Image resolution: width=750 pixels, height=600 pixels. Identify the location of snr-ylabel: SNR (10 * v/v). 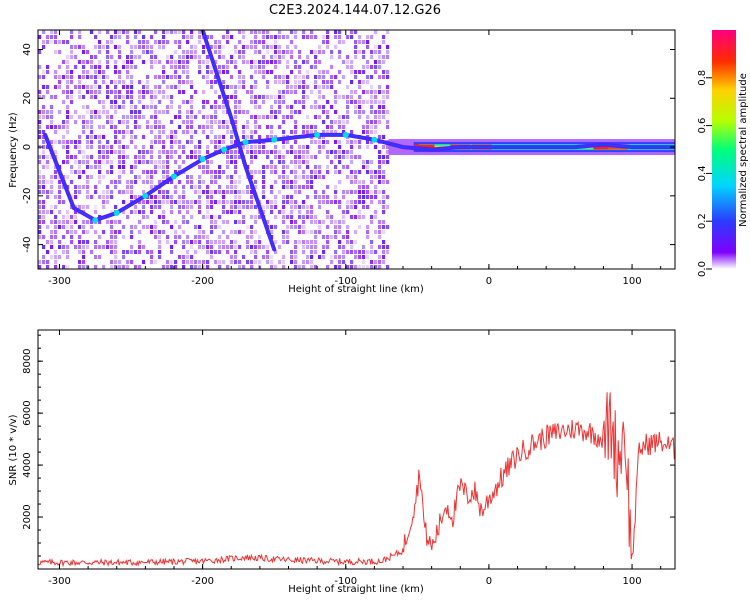
(13, 449).